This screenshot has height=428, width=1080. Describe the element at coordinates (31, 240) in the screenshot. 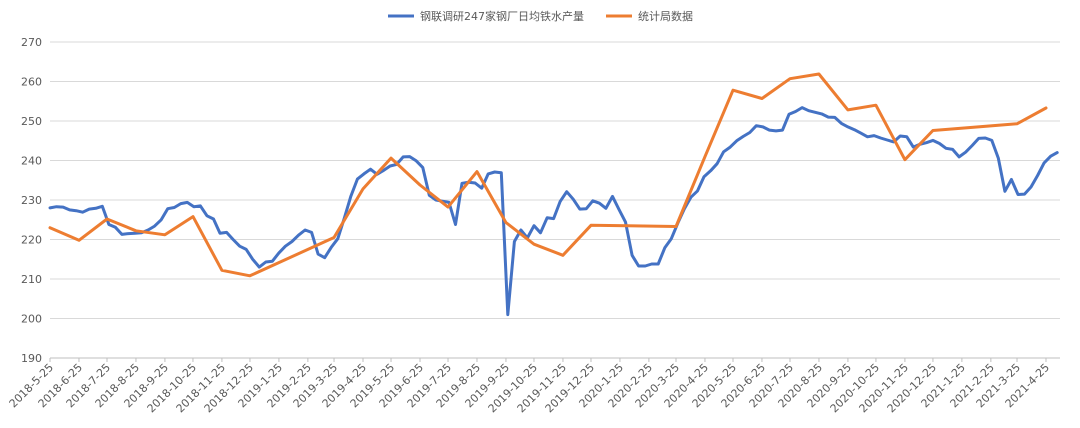

I see `y-tick-label: 220` at that location.